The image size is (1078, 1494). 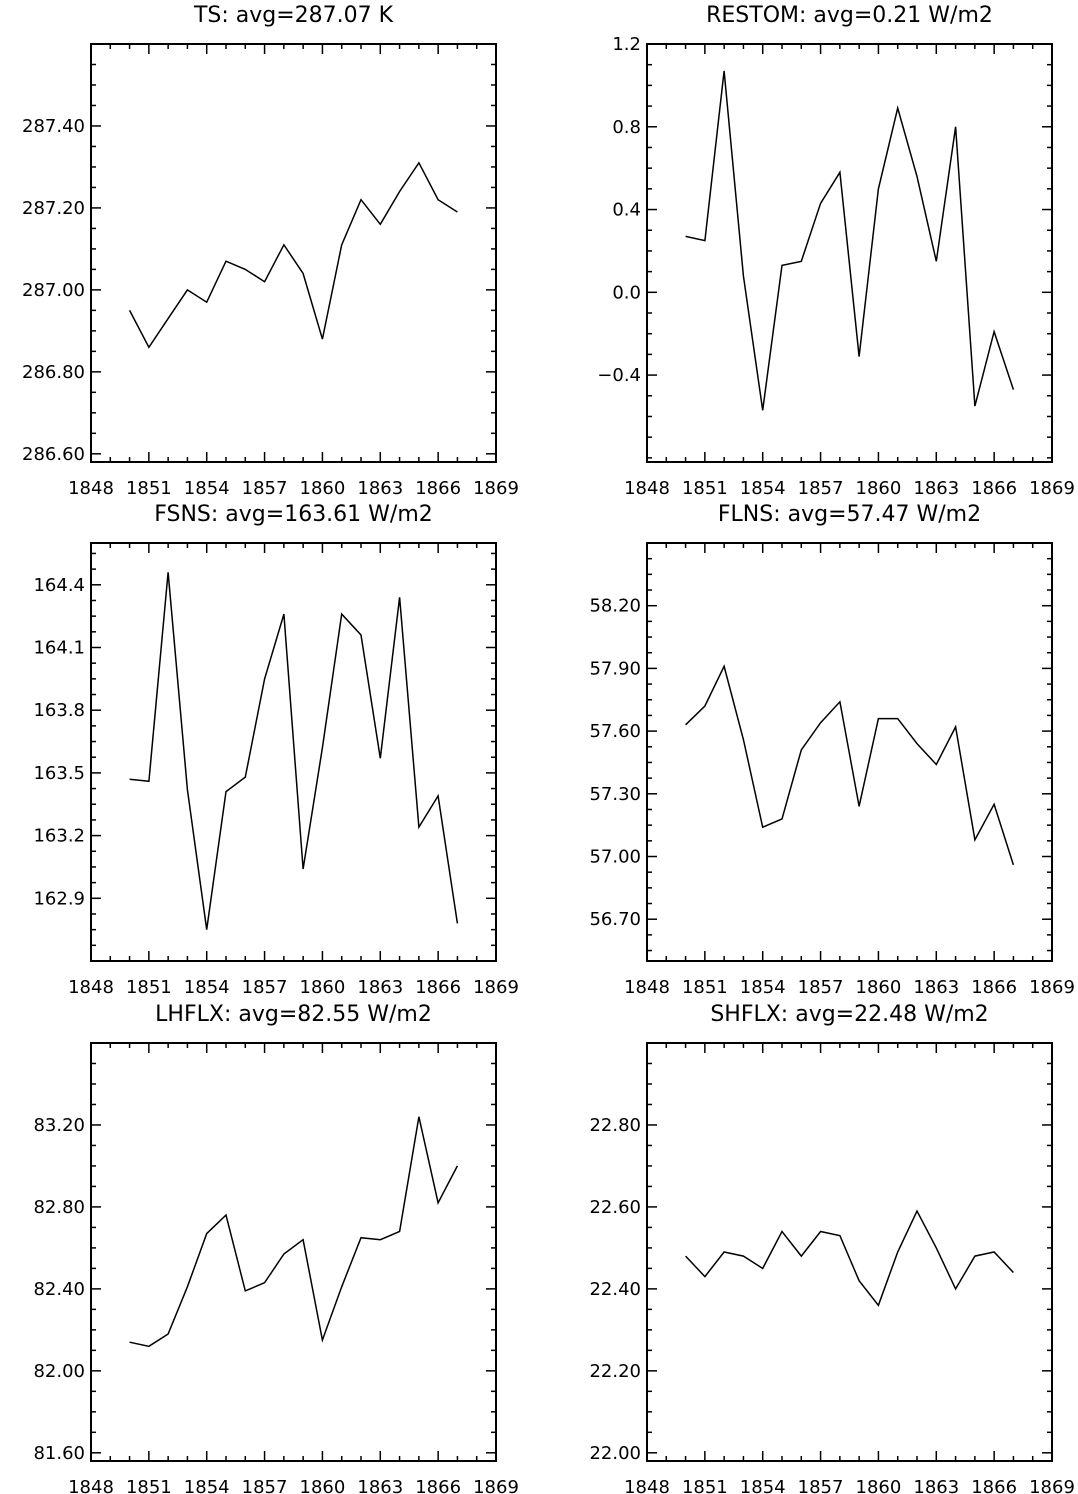 I want to click on y-tick-label: 287.40, so click(x=53, y=126).